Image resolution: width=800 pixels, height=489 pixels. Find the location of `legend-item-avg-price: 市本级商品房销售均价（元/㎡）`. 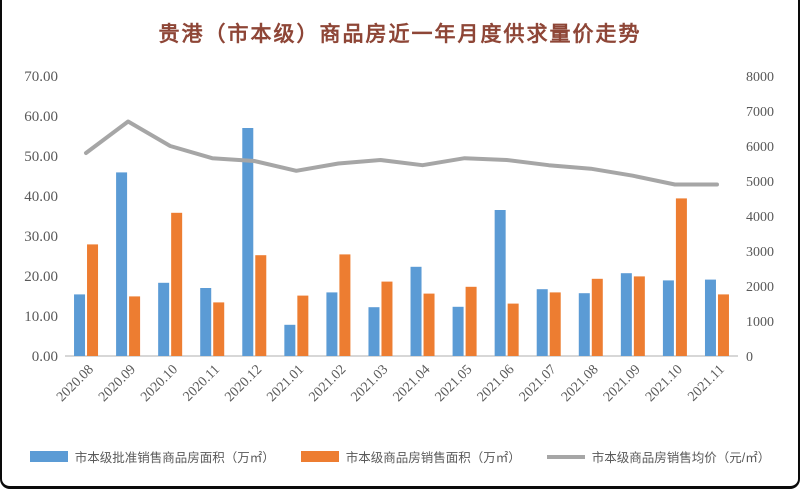

legend-item-avg-price: 市本级商品房销售均价（元/㎡） is located at coordinates (658, 456).